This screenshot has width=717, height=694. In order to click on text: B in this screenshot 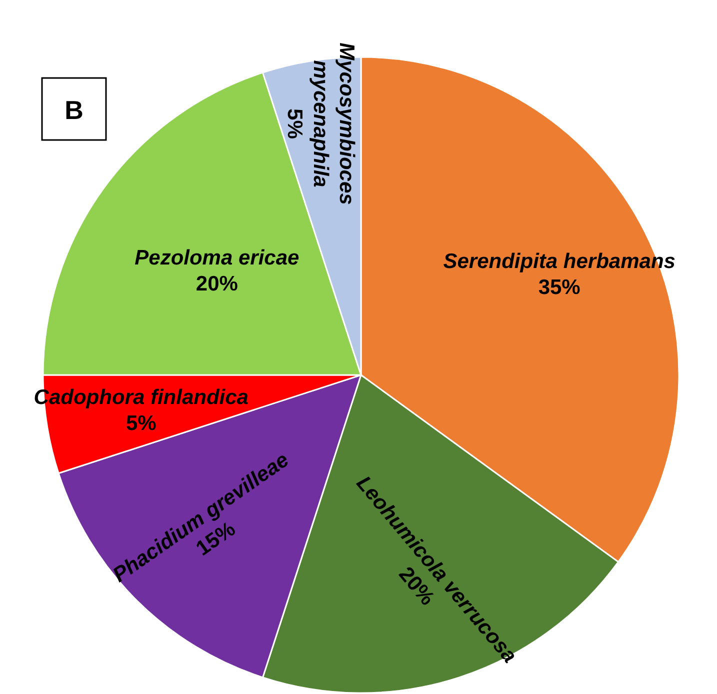, I will do `click(74, 110)`.